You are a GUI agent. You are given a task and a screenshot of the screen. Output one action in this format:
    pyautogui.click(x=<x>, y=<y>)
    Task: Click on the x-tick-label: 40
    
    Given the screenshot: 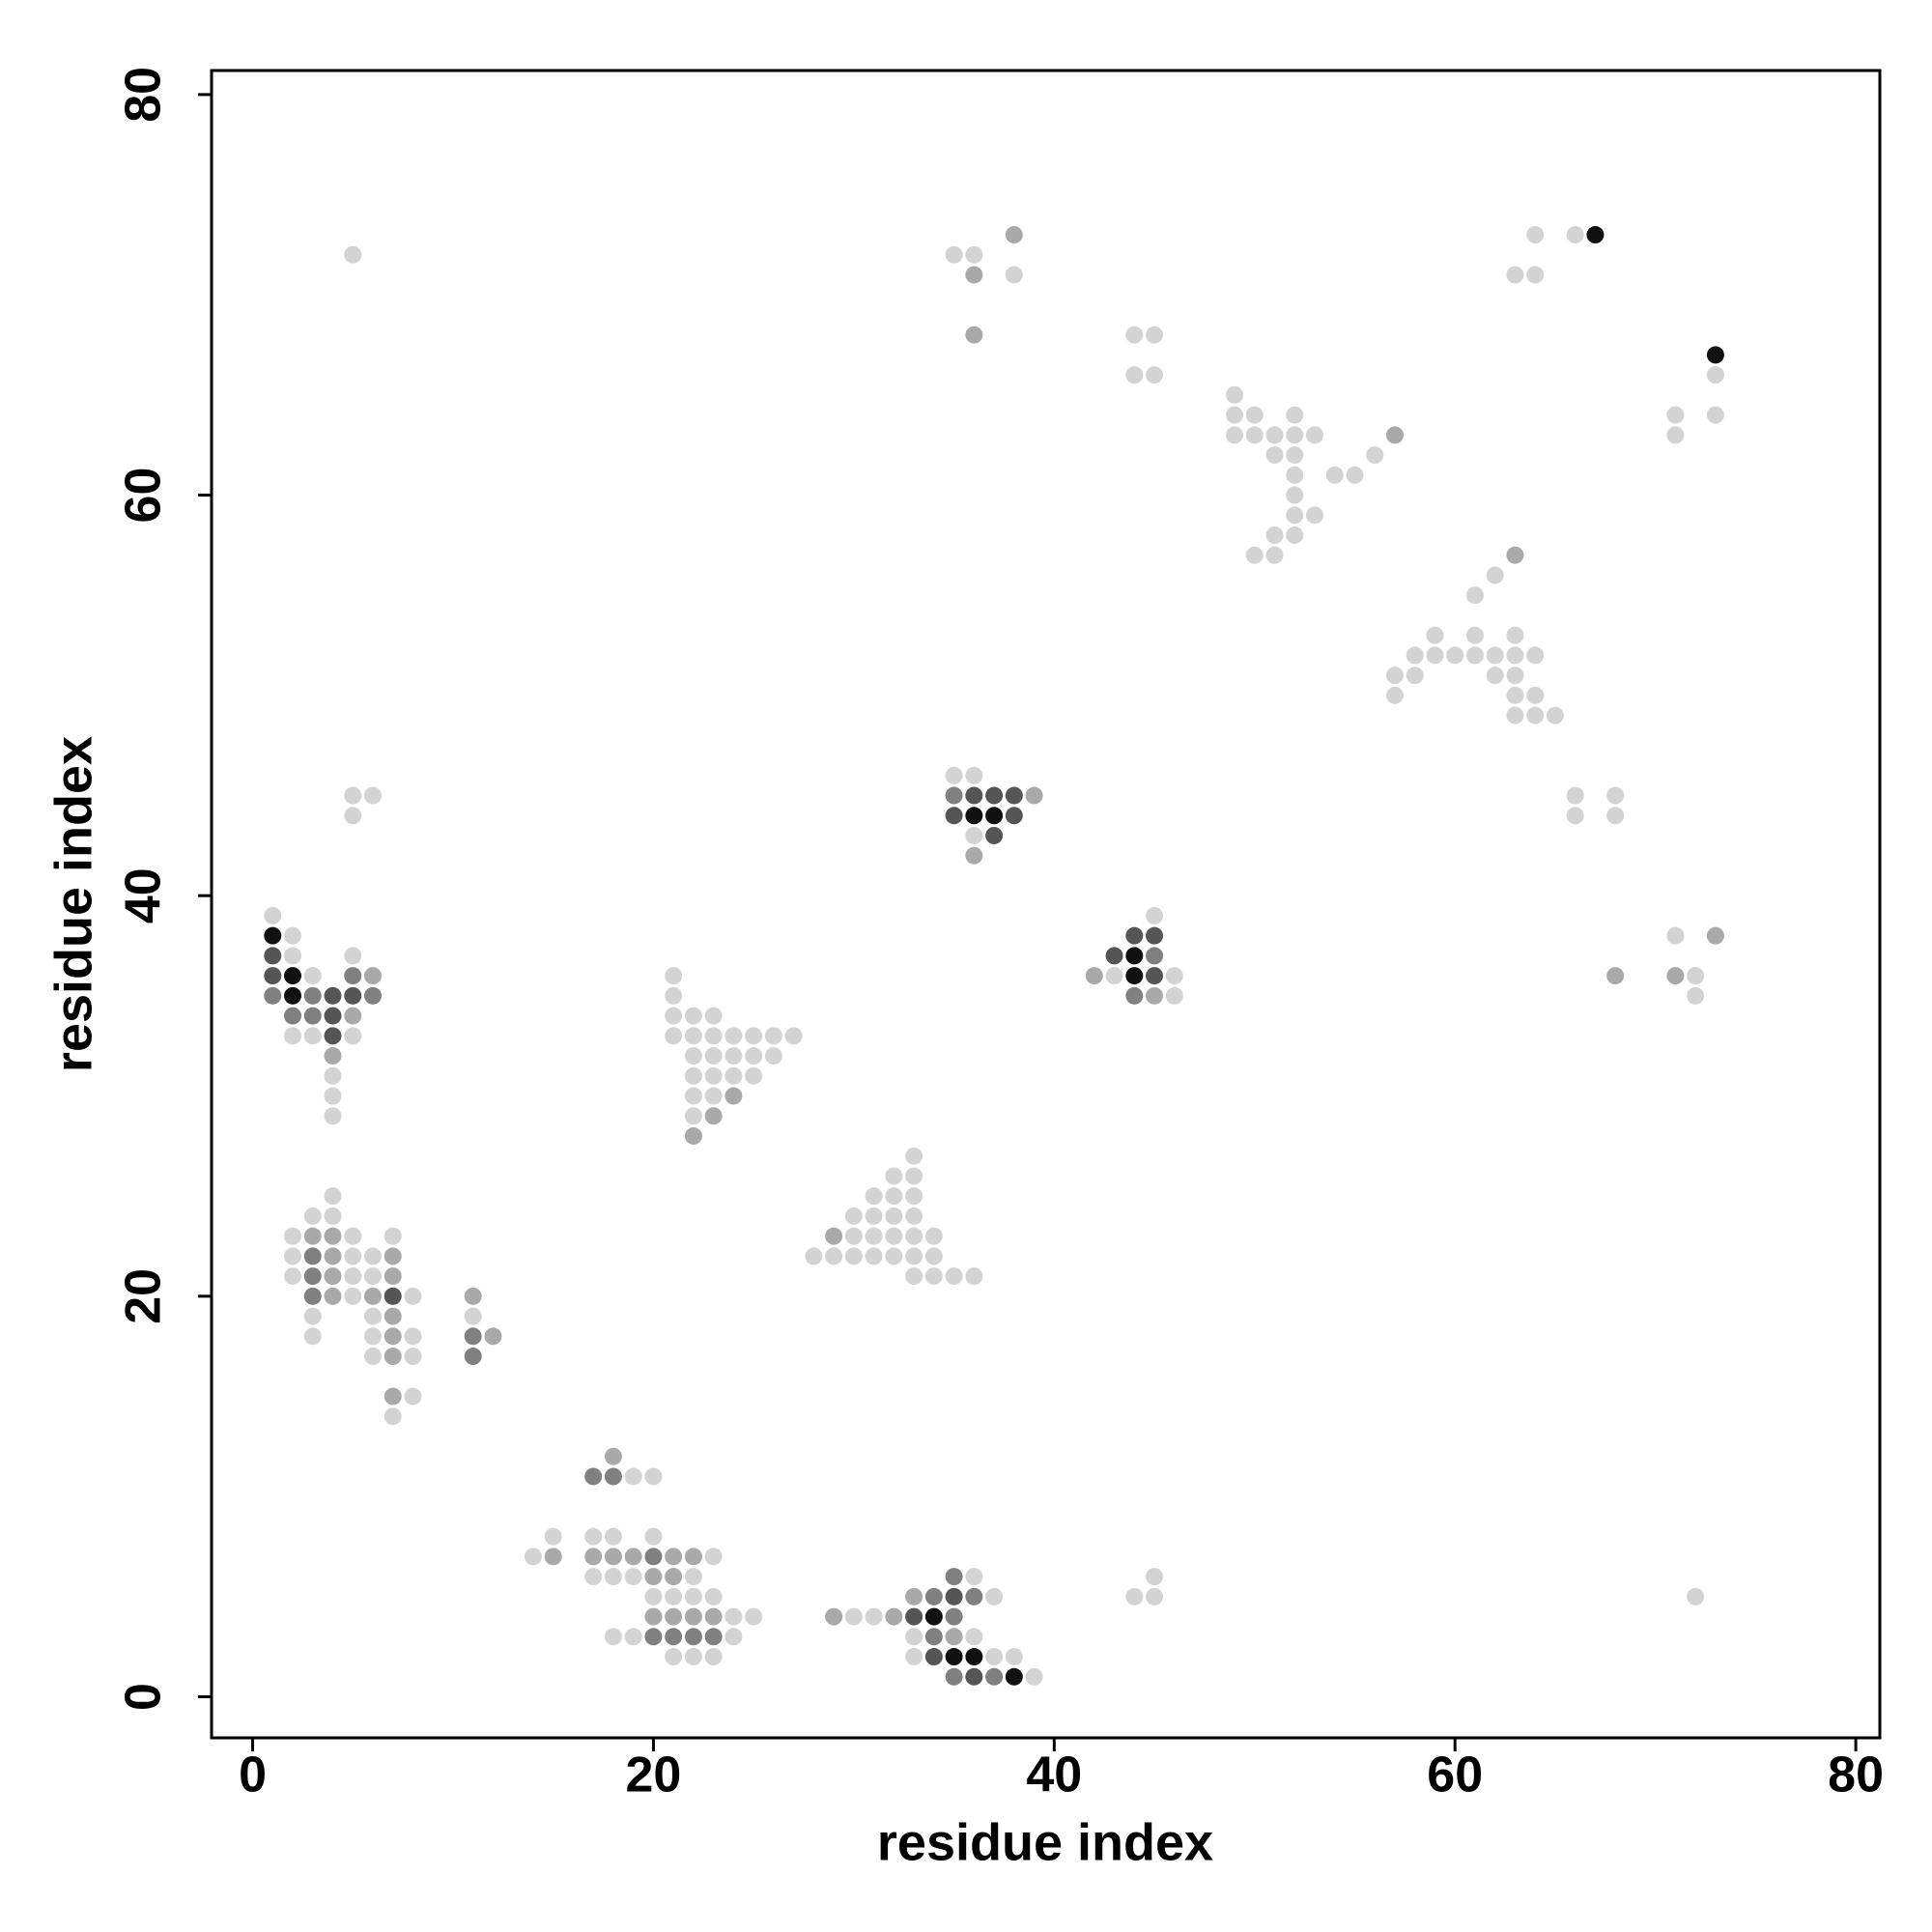 What is the action you would take?
    pyautogui.click(x=1054, y=1775)
    